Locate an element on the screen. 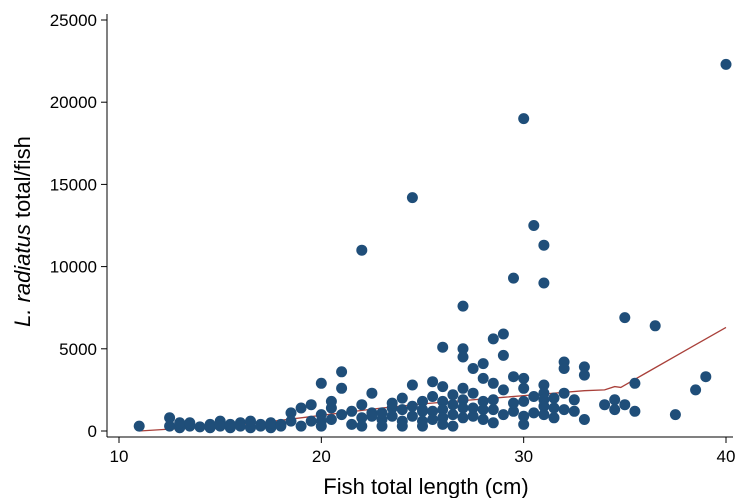 This screenshot has height=498, width=741. y-tick-label: 0 is located at coordinates (92, 431).